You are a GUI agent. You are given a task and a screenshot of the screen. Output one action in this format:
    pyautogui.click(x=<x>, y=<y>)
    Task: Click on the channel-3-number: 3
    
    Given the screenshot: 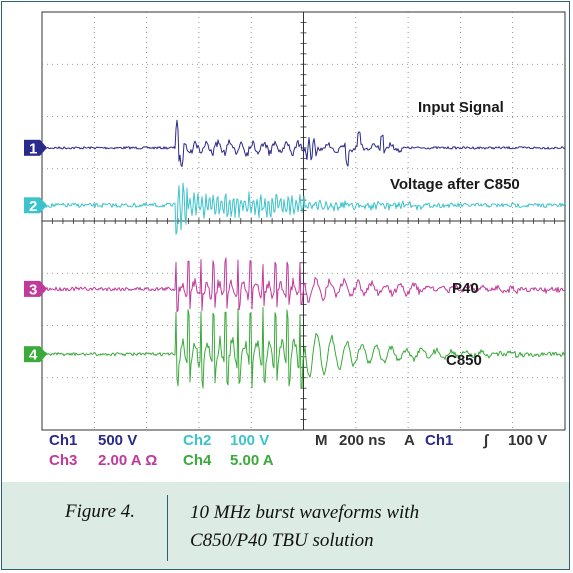 What is the action you would take?
    pyautogui.click(x=33, y=289)
    